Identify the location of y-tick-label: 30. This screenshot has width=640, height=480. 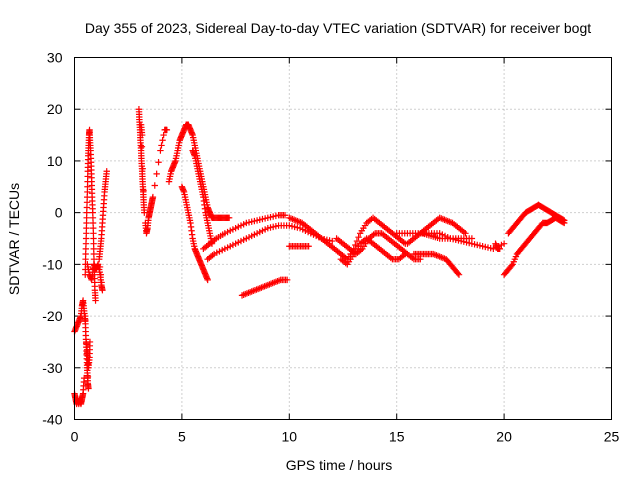
(55, 58).